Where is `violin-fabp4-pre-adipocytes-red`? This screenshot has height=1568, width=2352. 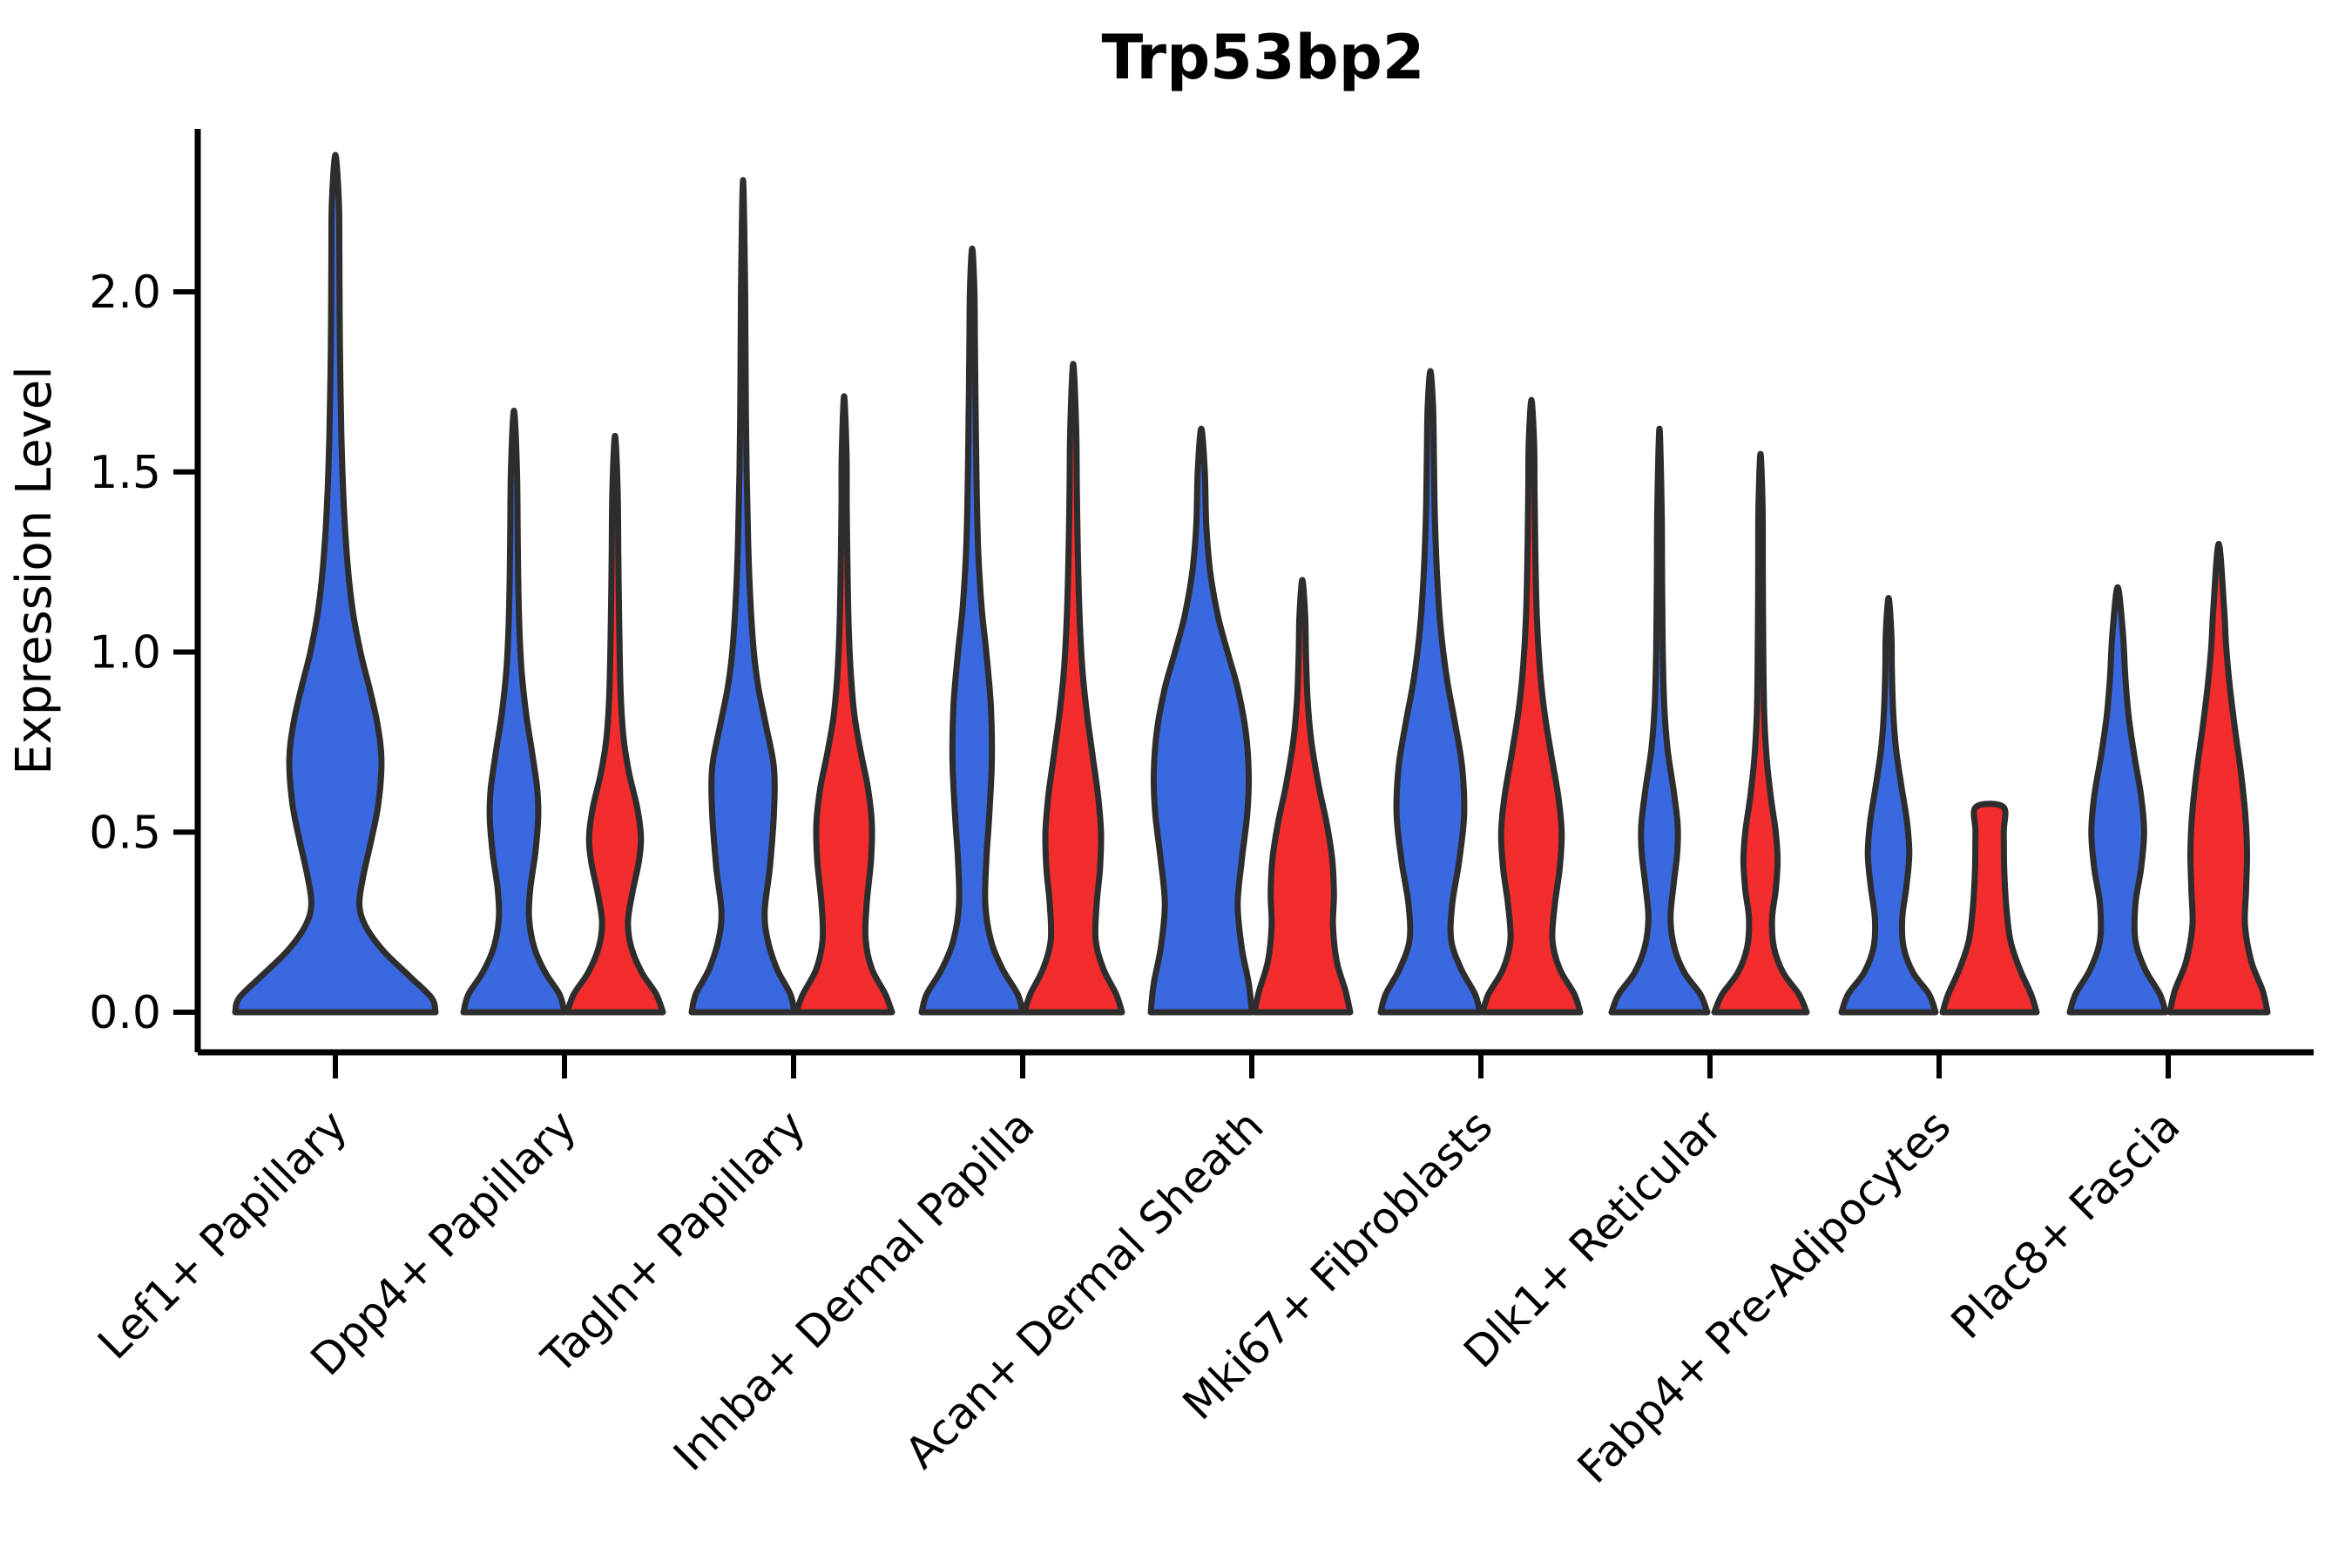
violin-fabp4-pre-adipocytes-red is located at coordinates (1990, 908).